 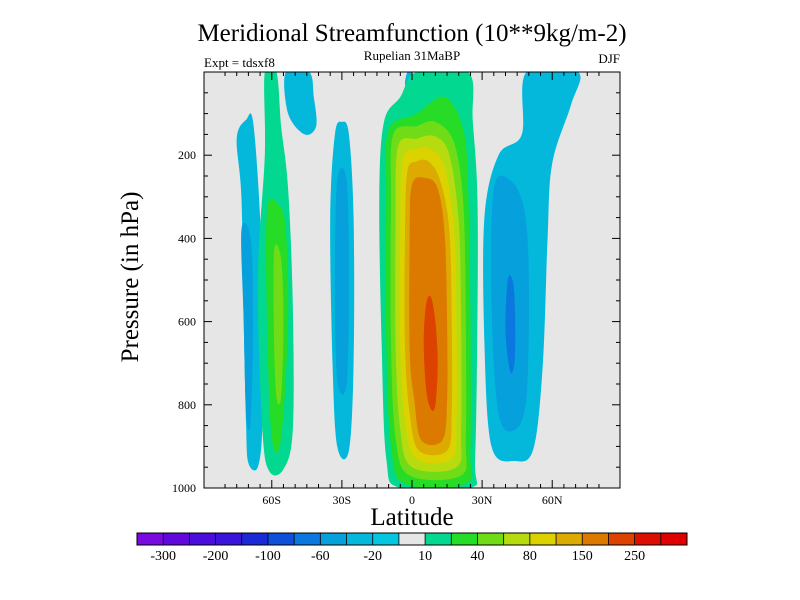 What do you see at coordinates (300, 103) in the screenshot?
I see `contour-south-upper-neg` at bounding box center [300, 103].